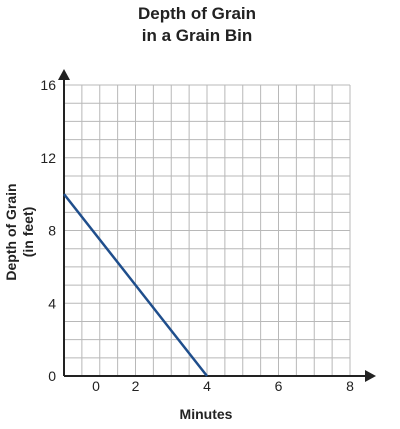 The height and width of the screenshot is (429, 400). Describe the element at coordinates (28, 232) in the screenshot. I see `y-axis-label-line-2: (in feet)` at that location.